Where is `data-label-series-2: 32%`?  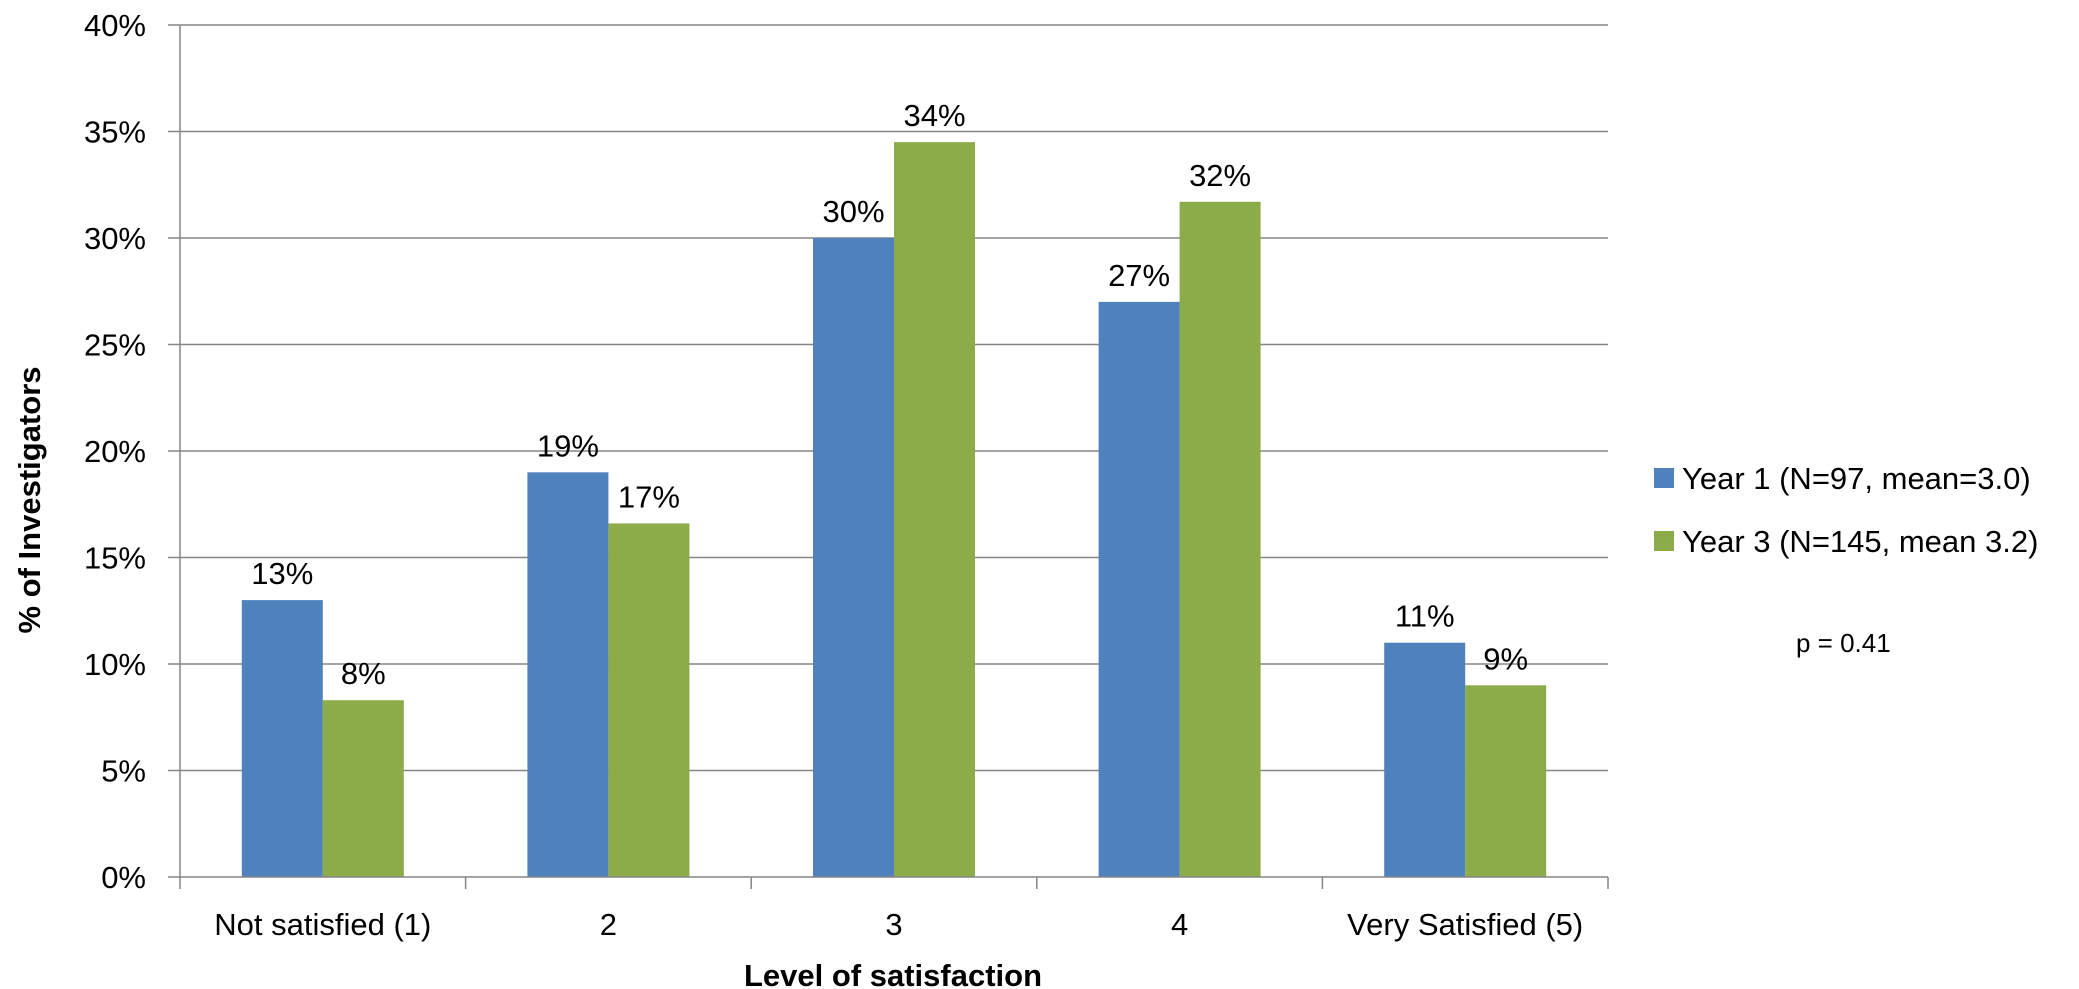 data-label-series-2: 32% is located at coordinates (1220, 175).